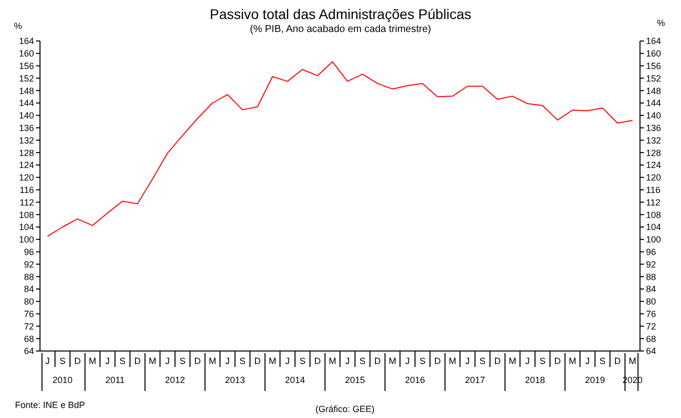 The image size is (681, 418). I want to click on y2-tick-label: 80, so click(651, 301).